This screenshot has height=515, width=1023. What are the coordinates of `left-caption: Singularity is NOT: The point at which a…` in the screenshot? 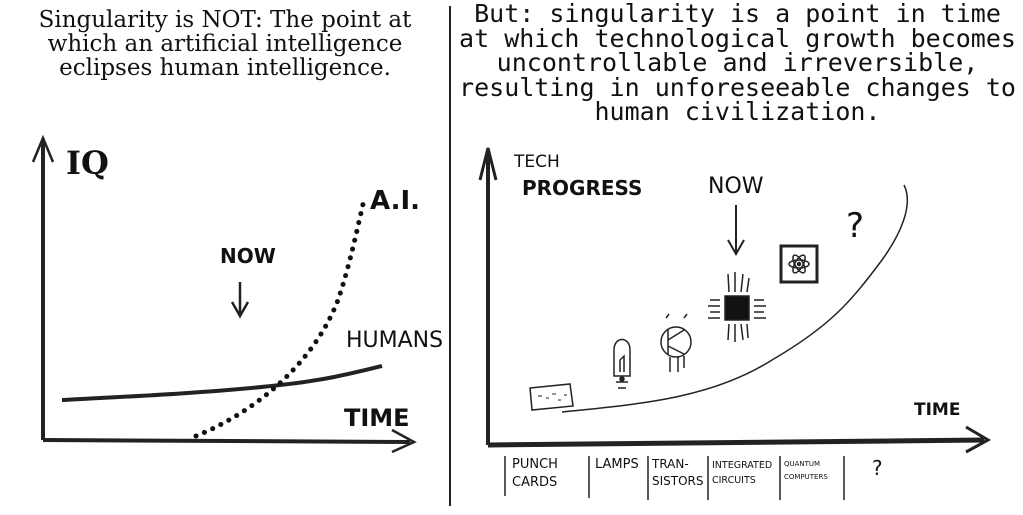 It's located at (225, 44).